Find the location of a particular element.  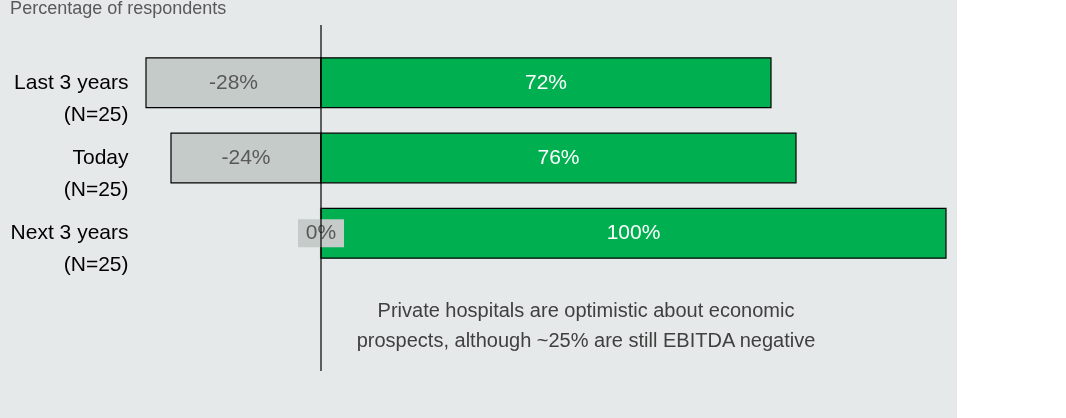

y-tick-label: Last 3 years (N=25) is located at coordinates (71, 97).